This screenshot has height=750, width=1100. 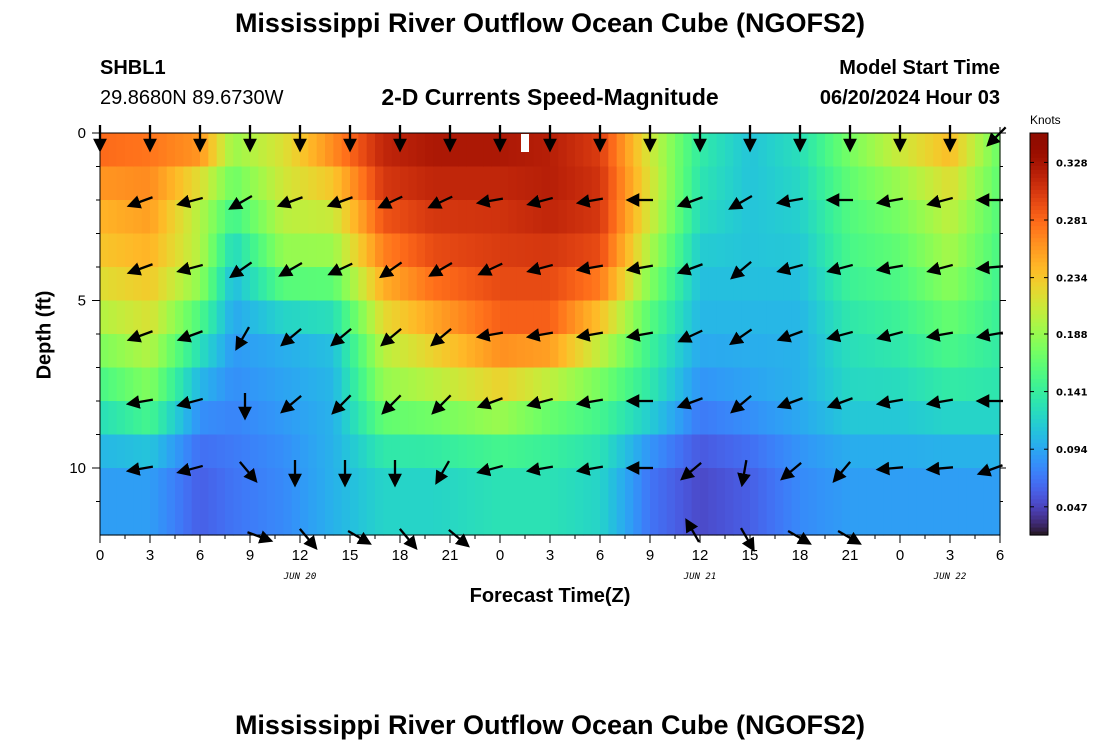 What do you see at coordinates (1058, 334) in the screenshot?
I see `colorbar: 0.047 0.094 0.141 0.188 0.234 0.281 0.328` at bounding box center [1058, 334].